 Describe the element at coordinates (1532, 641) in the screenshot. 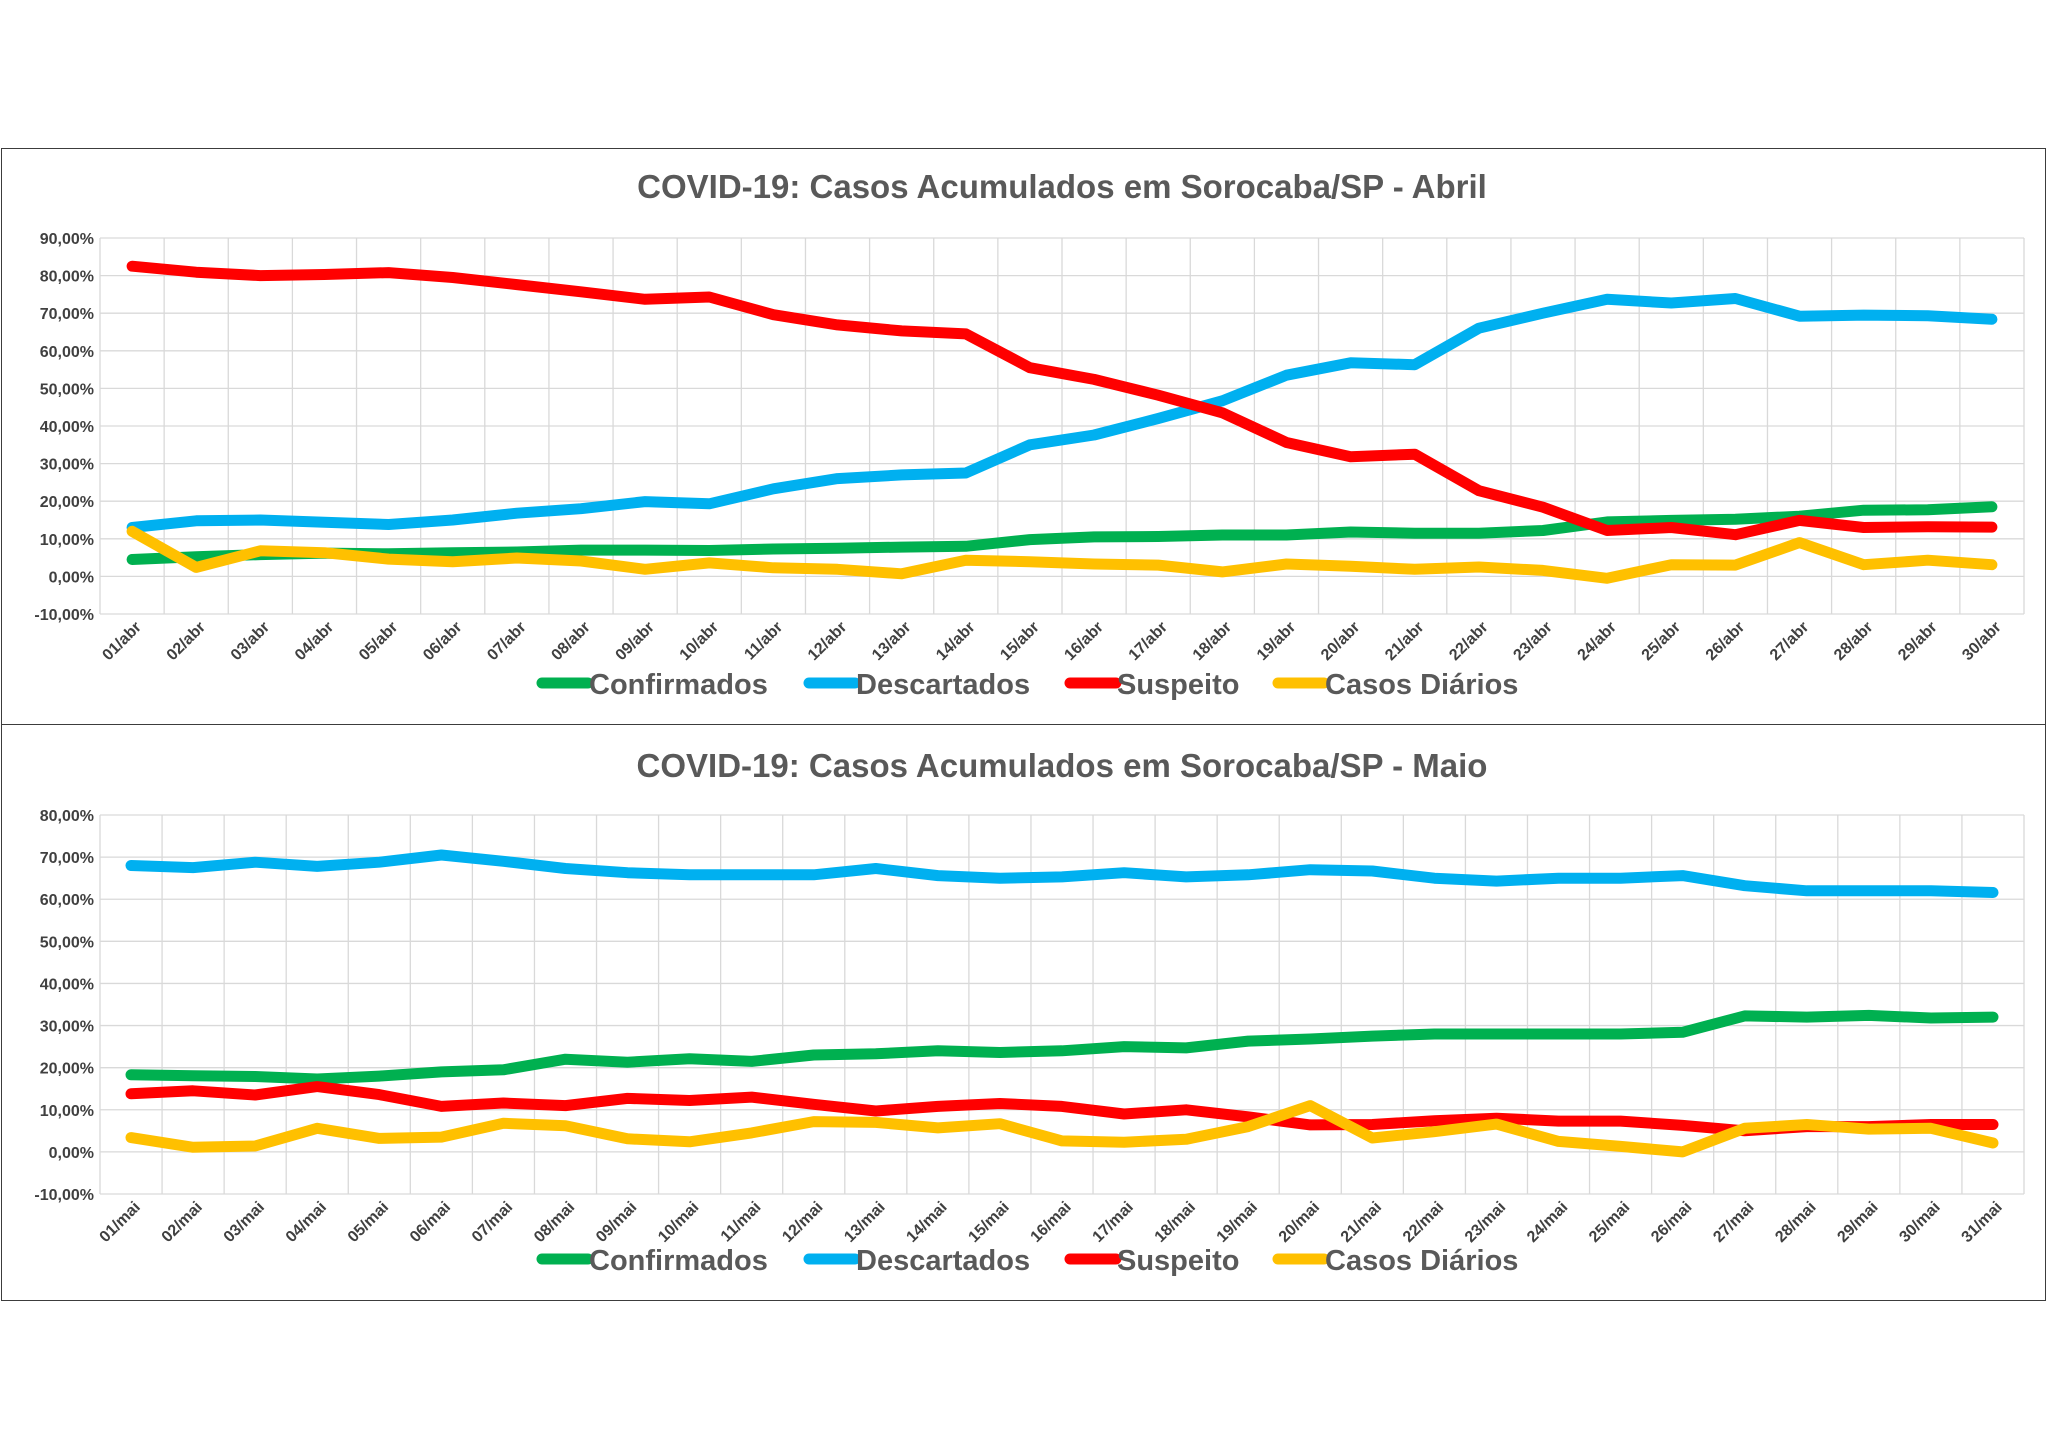

I see `x-tick-label: 23/abr` at that location.